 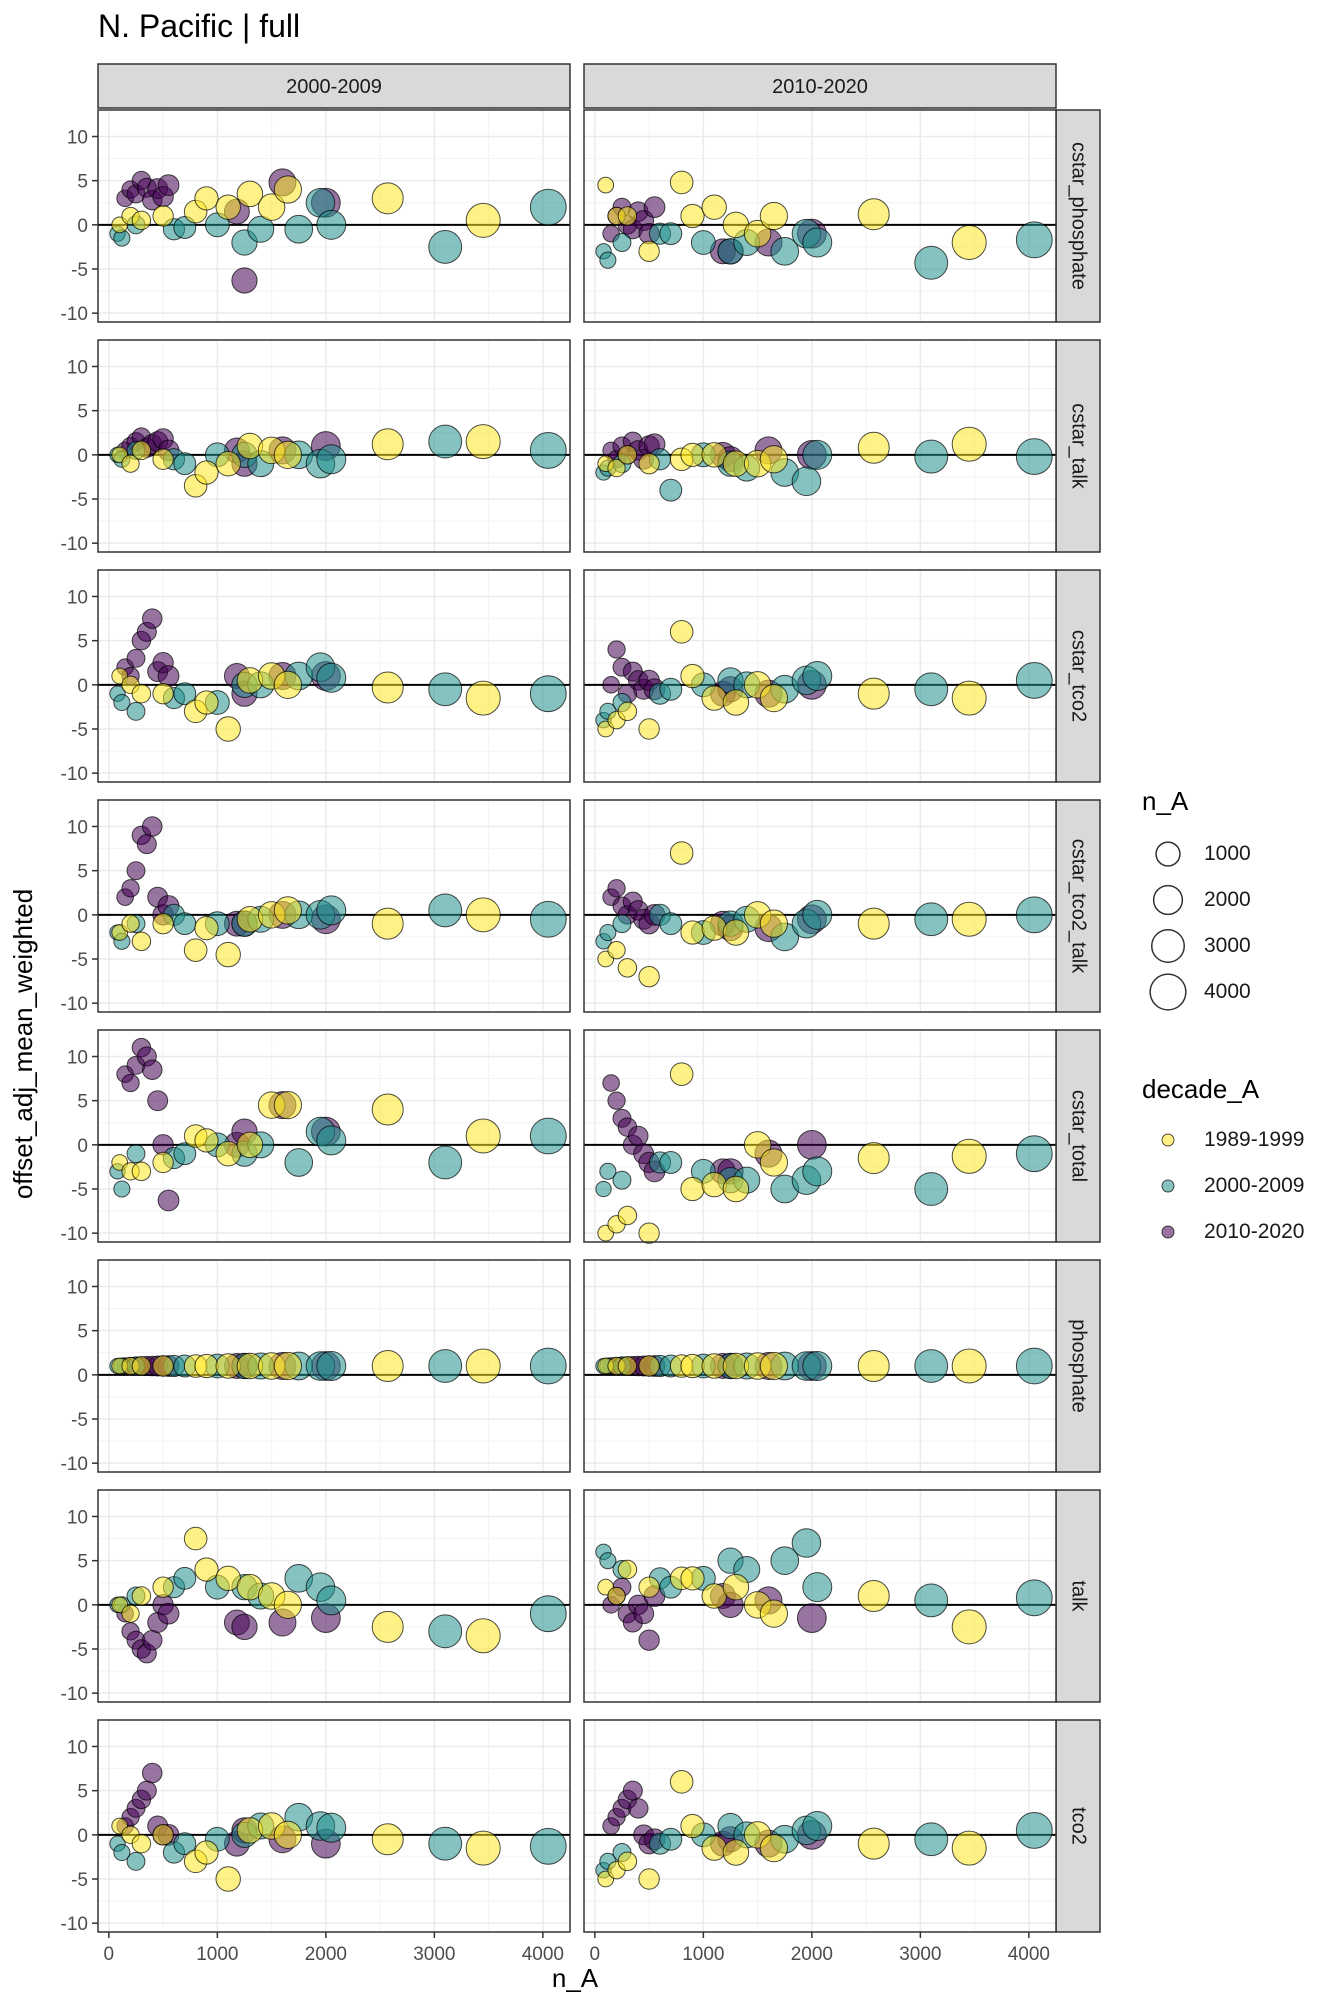 What do you see at coordinates (1078, 676) in the screenshot?
I see `facet-strip-row` at bounding box center [1078, 676].